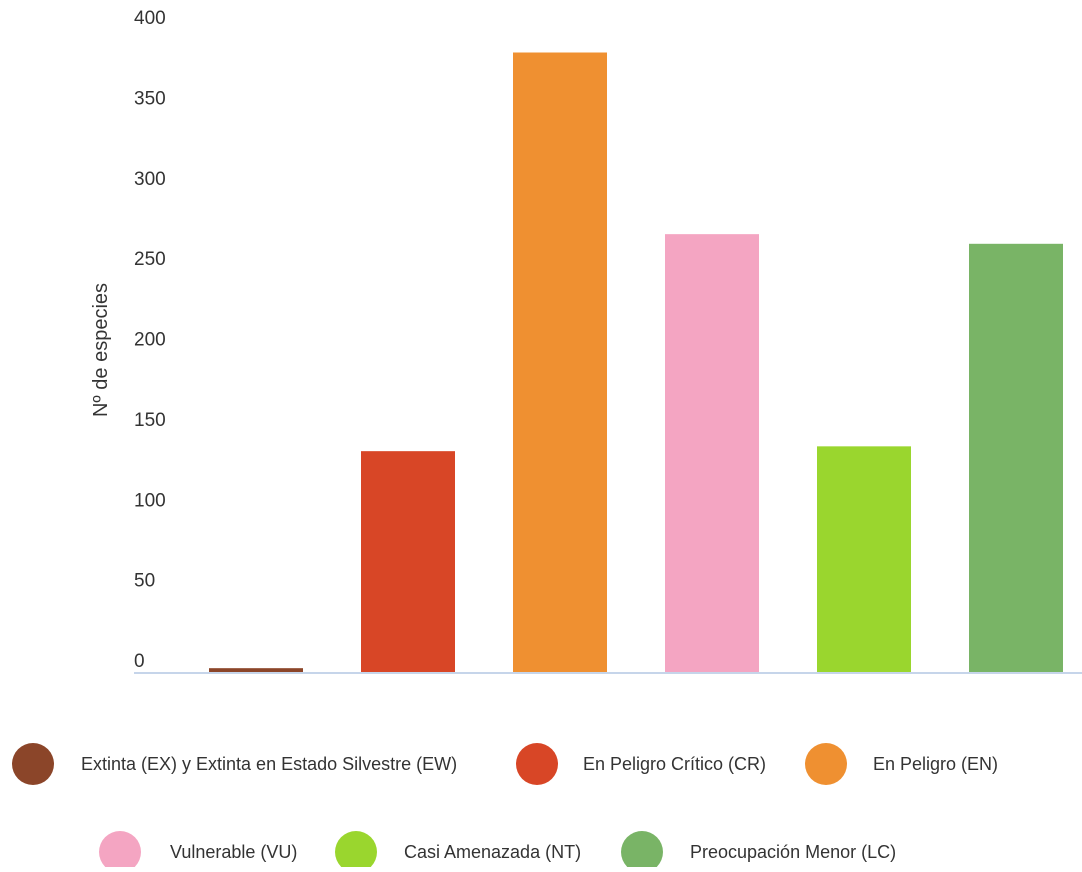 The width and height of the screenshot is (1082, 872). What do you see at coordinates (150, 98) in the screenshot?
I see `y-tick-label: 350` at bounding box center [150, 98].